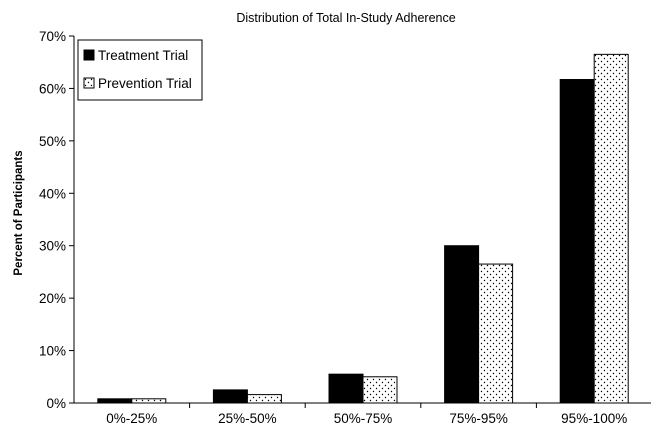 The image size is (652, 430). I want to click on legend-box, so click(140, 70).